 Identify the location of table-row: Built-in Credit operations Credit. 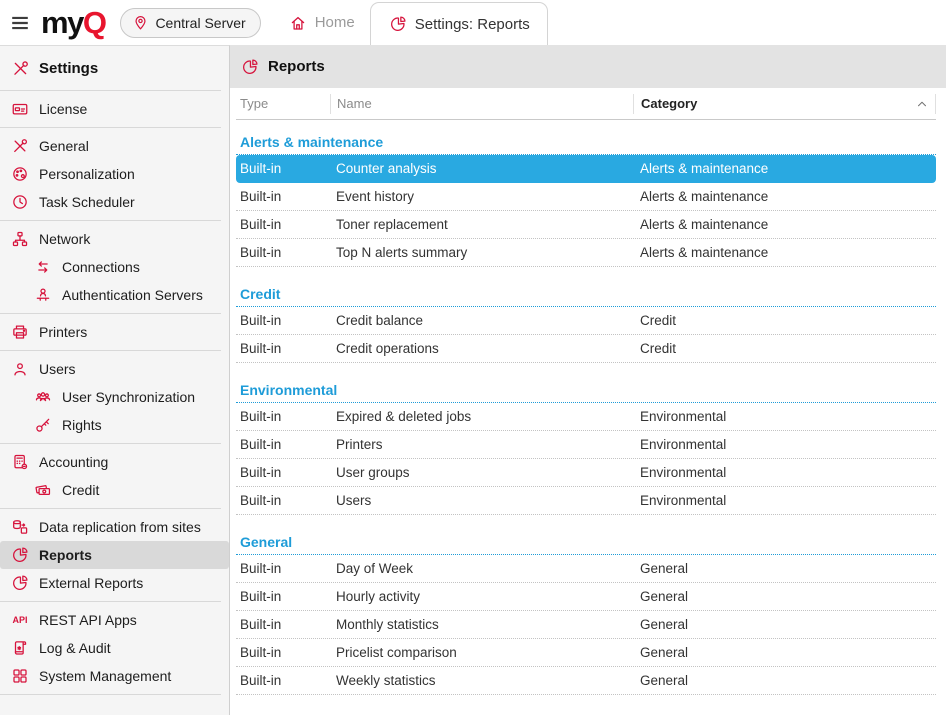
(586, 349).